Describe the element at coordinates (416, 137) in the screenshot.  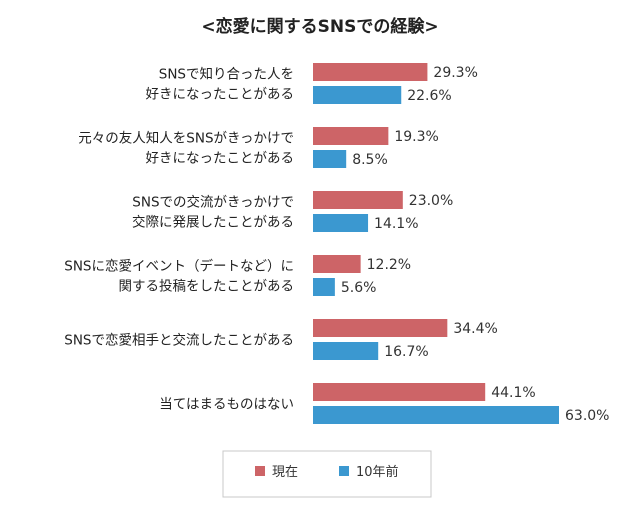
I see `data-label: 19.3%` at that location.